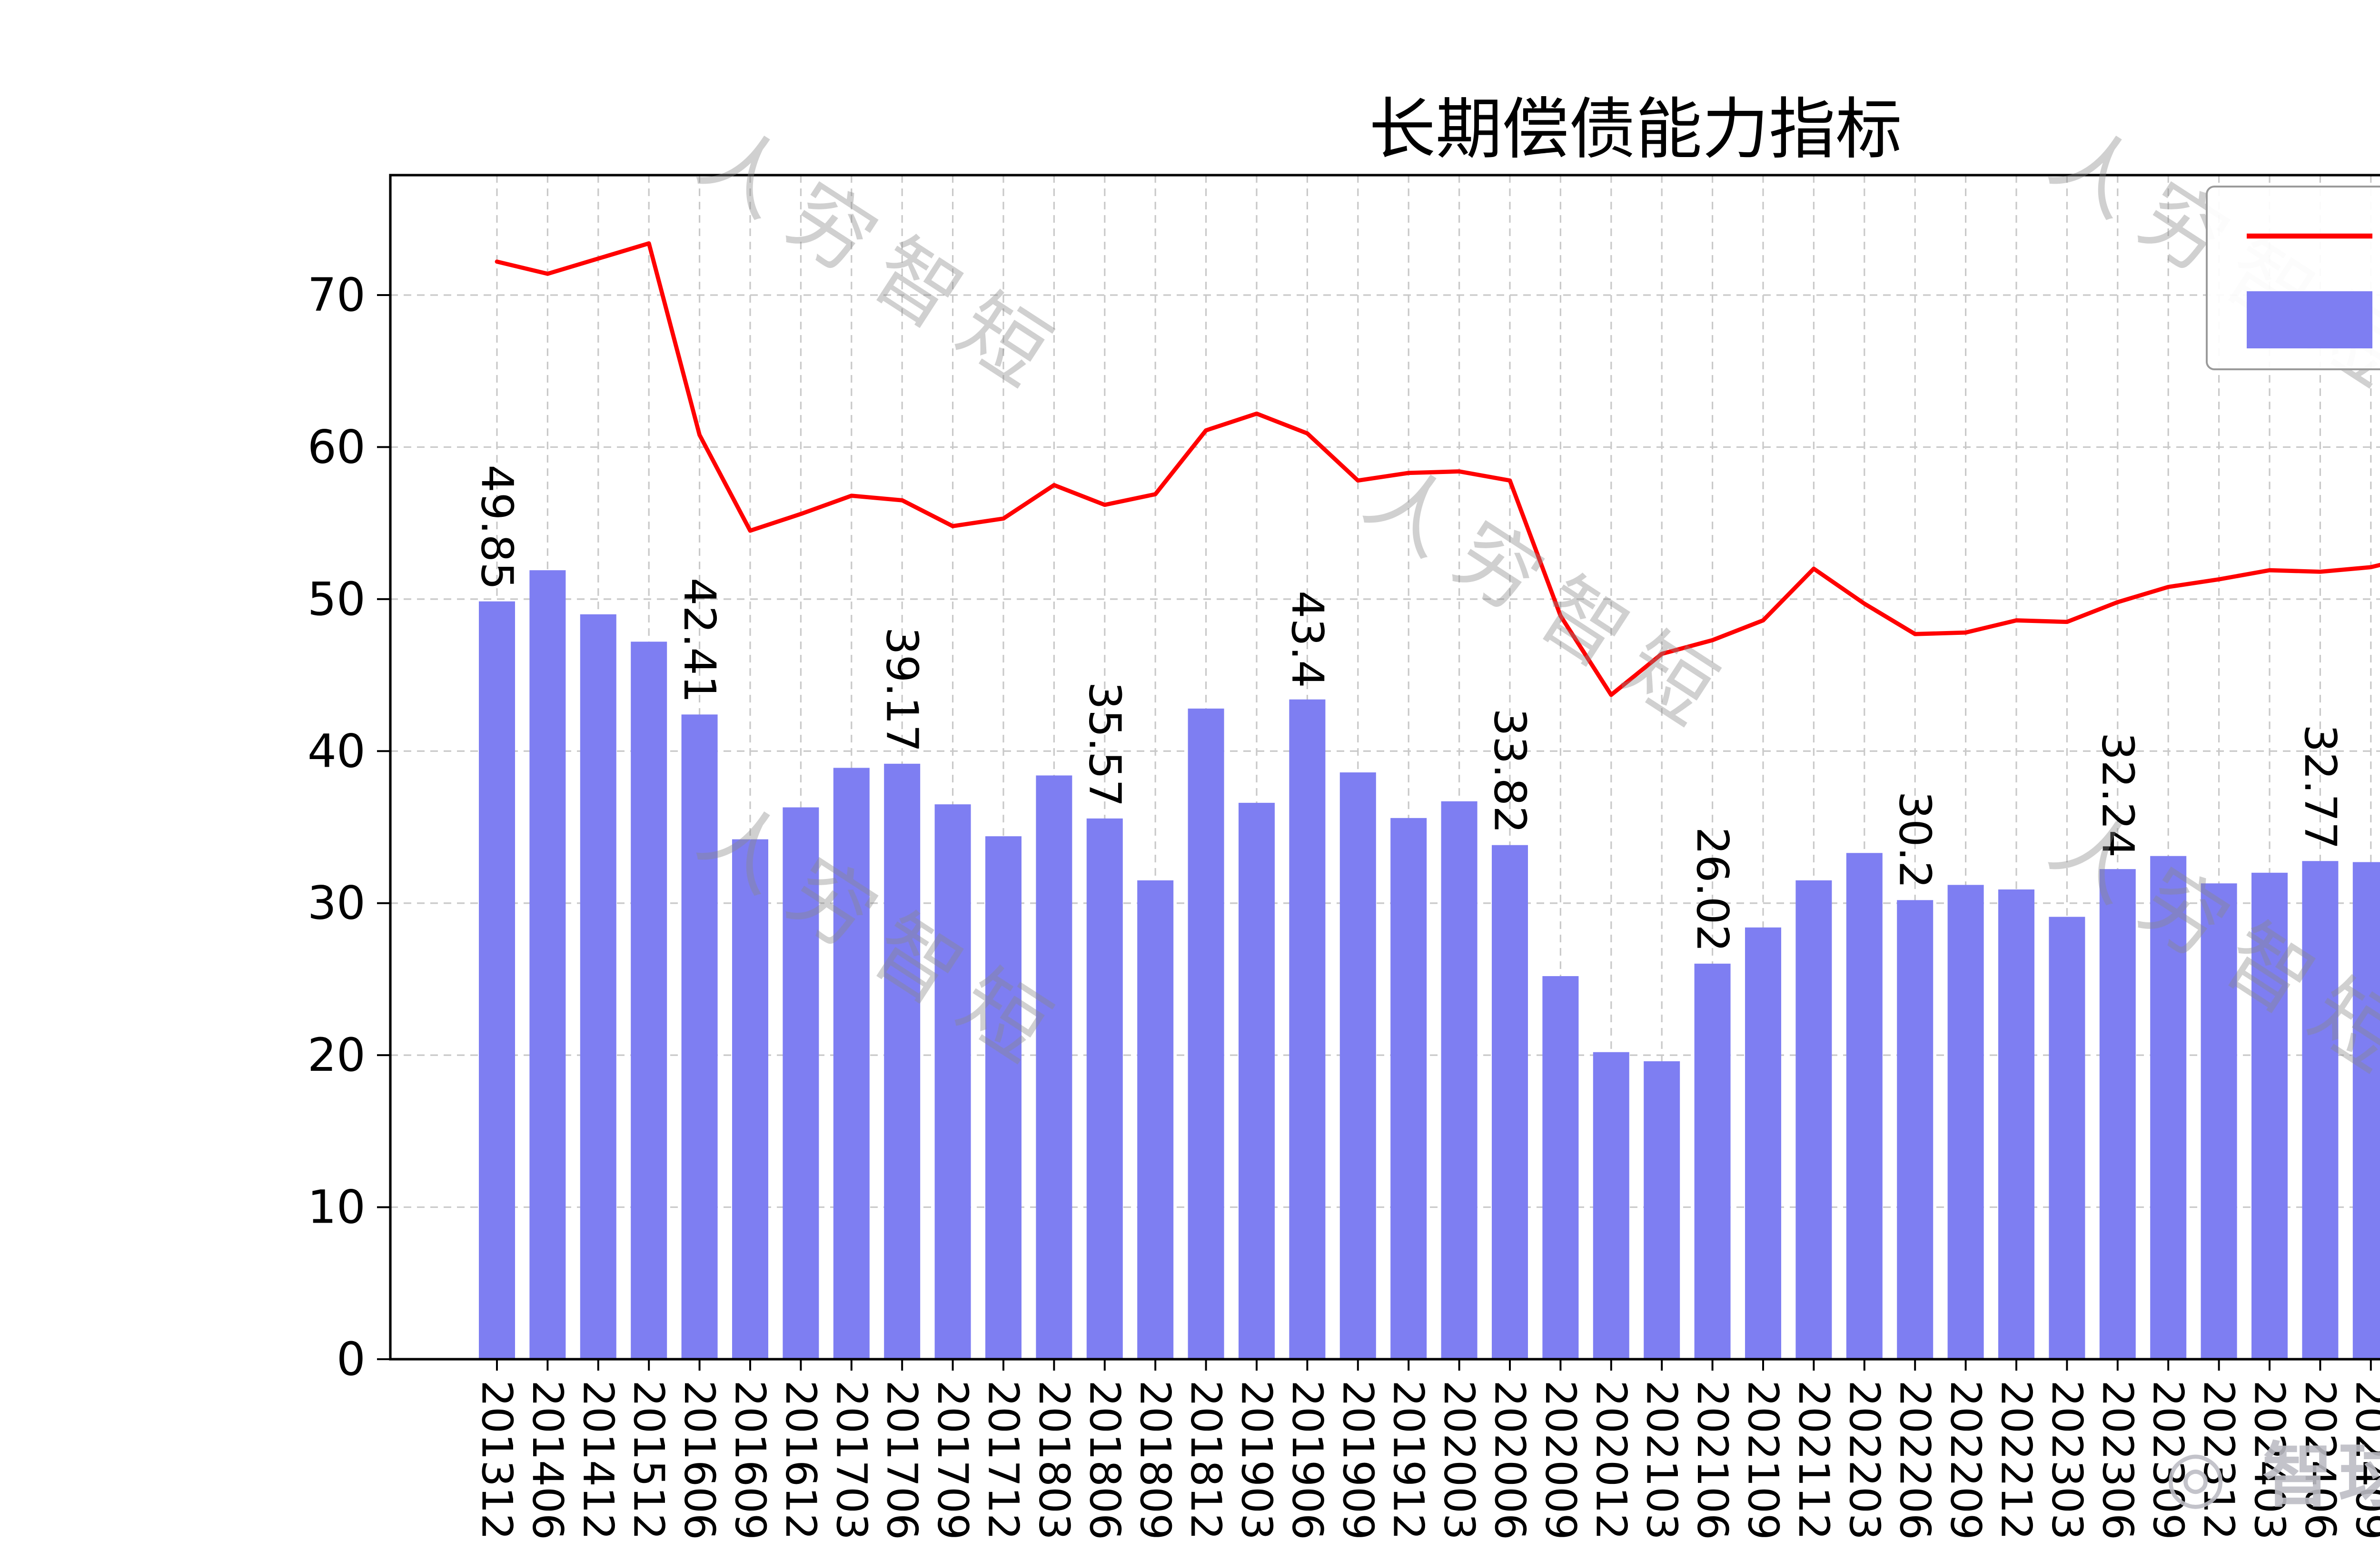 This screenshot has height=1541, width=2380. I want to click on x-tick-label: 201903, so click(1256, 1460).